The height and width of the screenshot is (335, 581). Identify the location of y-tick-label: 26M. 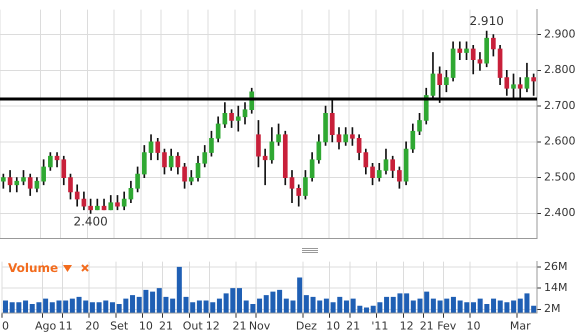
(556, 266).